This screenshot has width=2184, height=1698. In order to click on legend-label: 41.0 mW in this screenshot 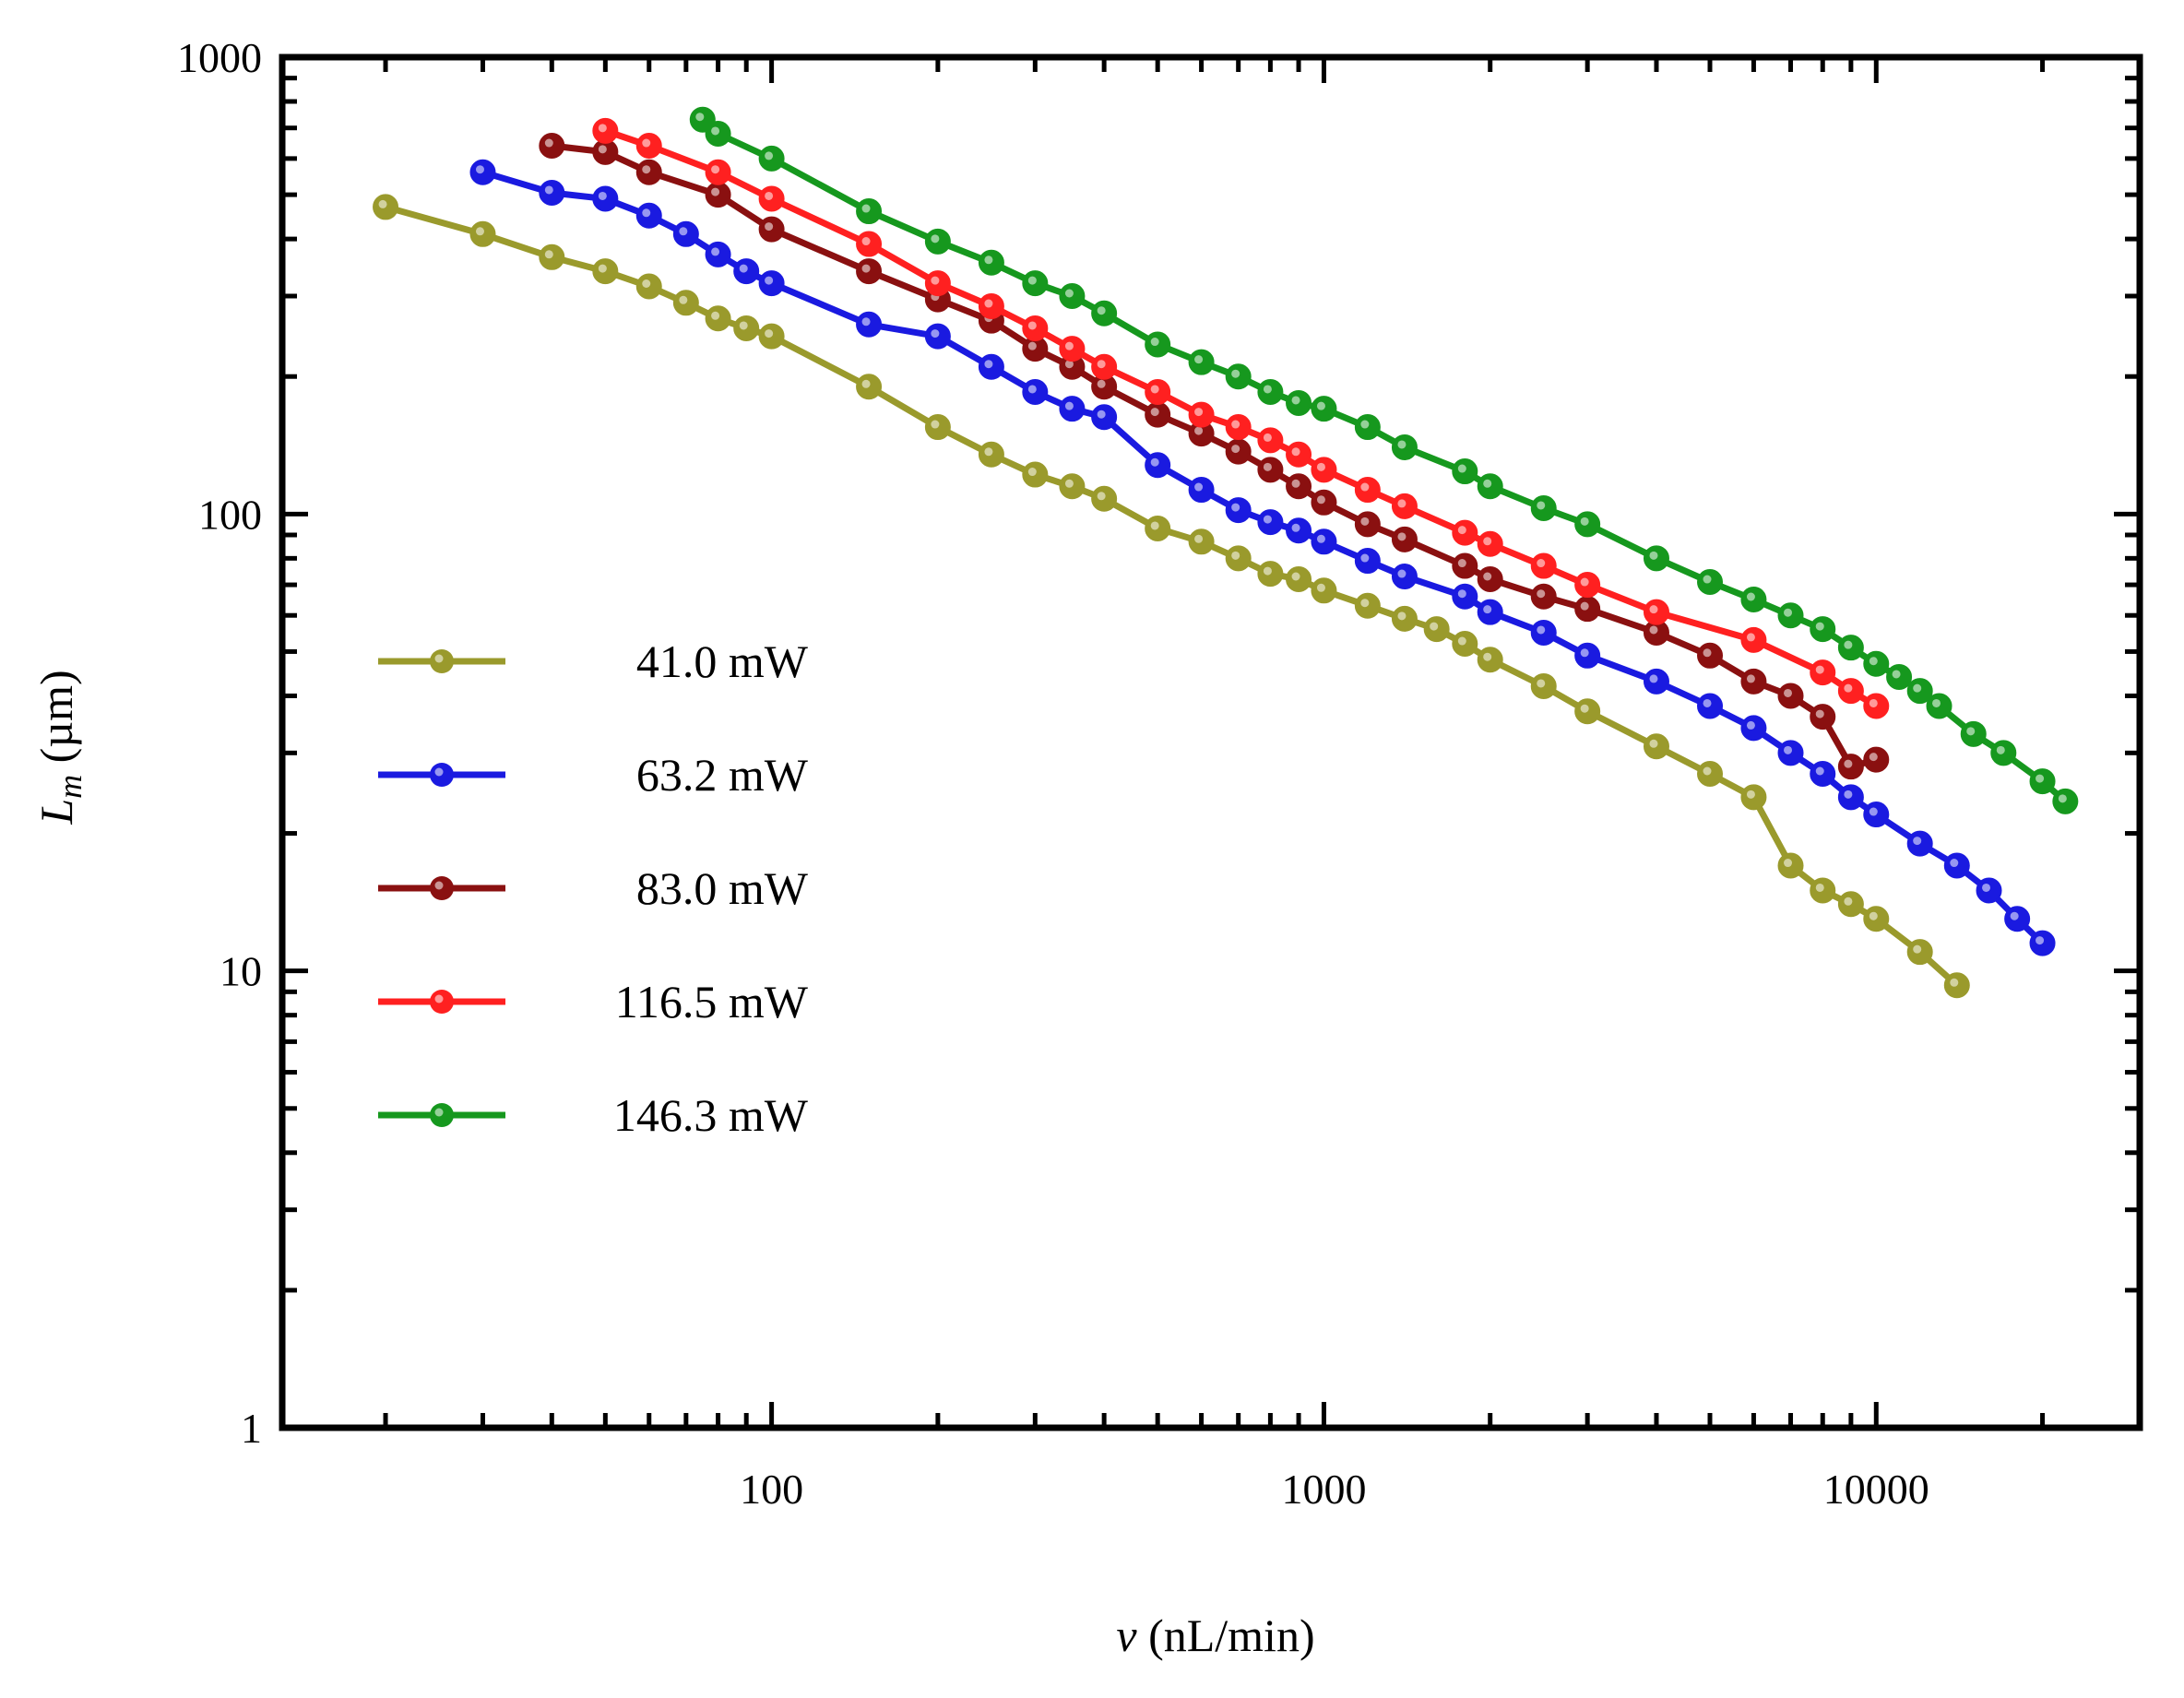, I will do `click(722, 661)`.